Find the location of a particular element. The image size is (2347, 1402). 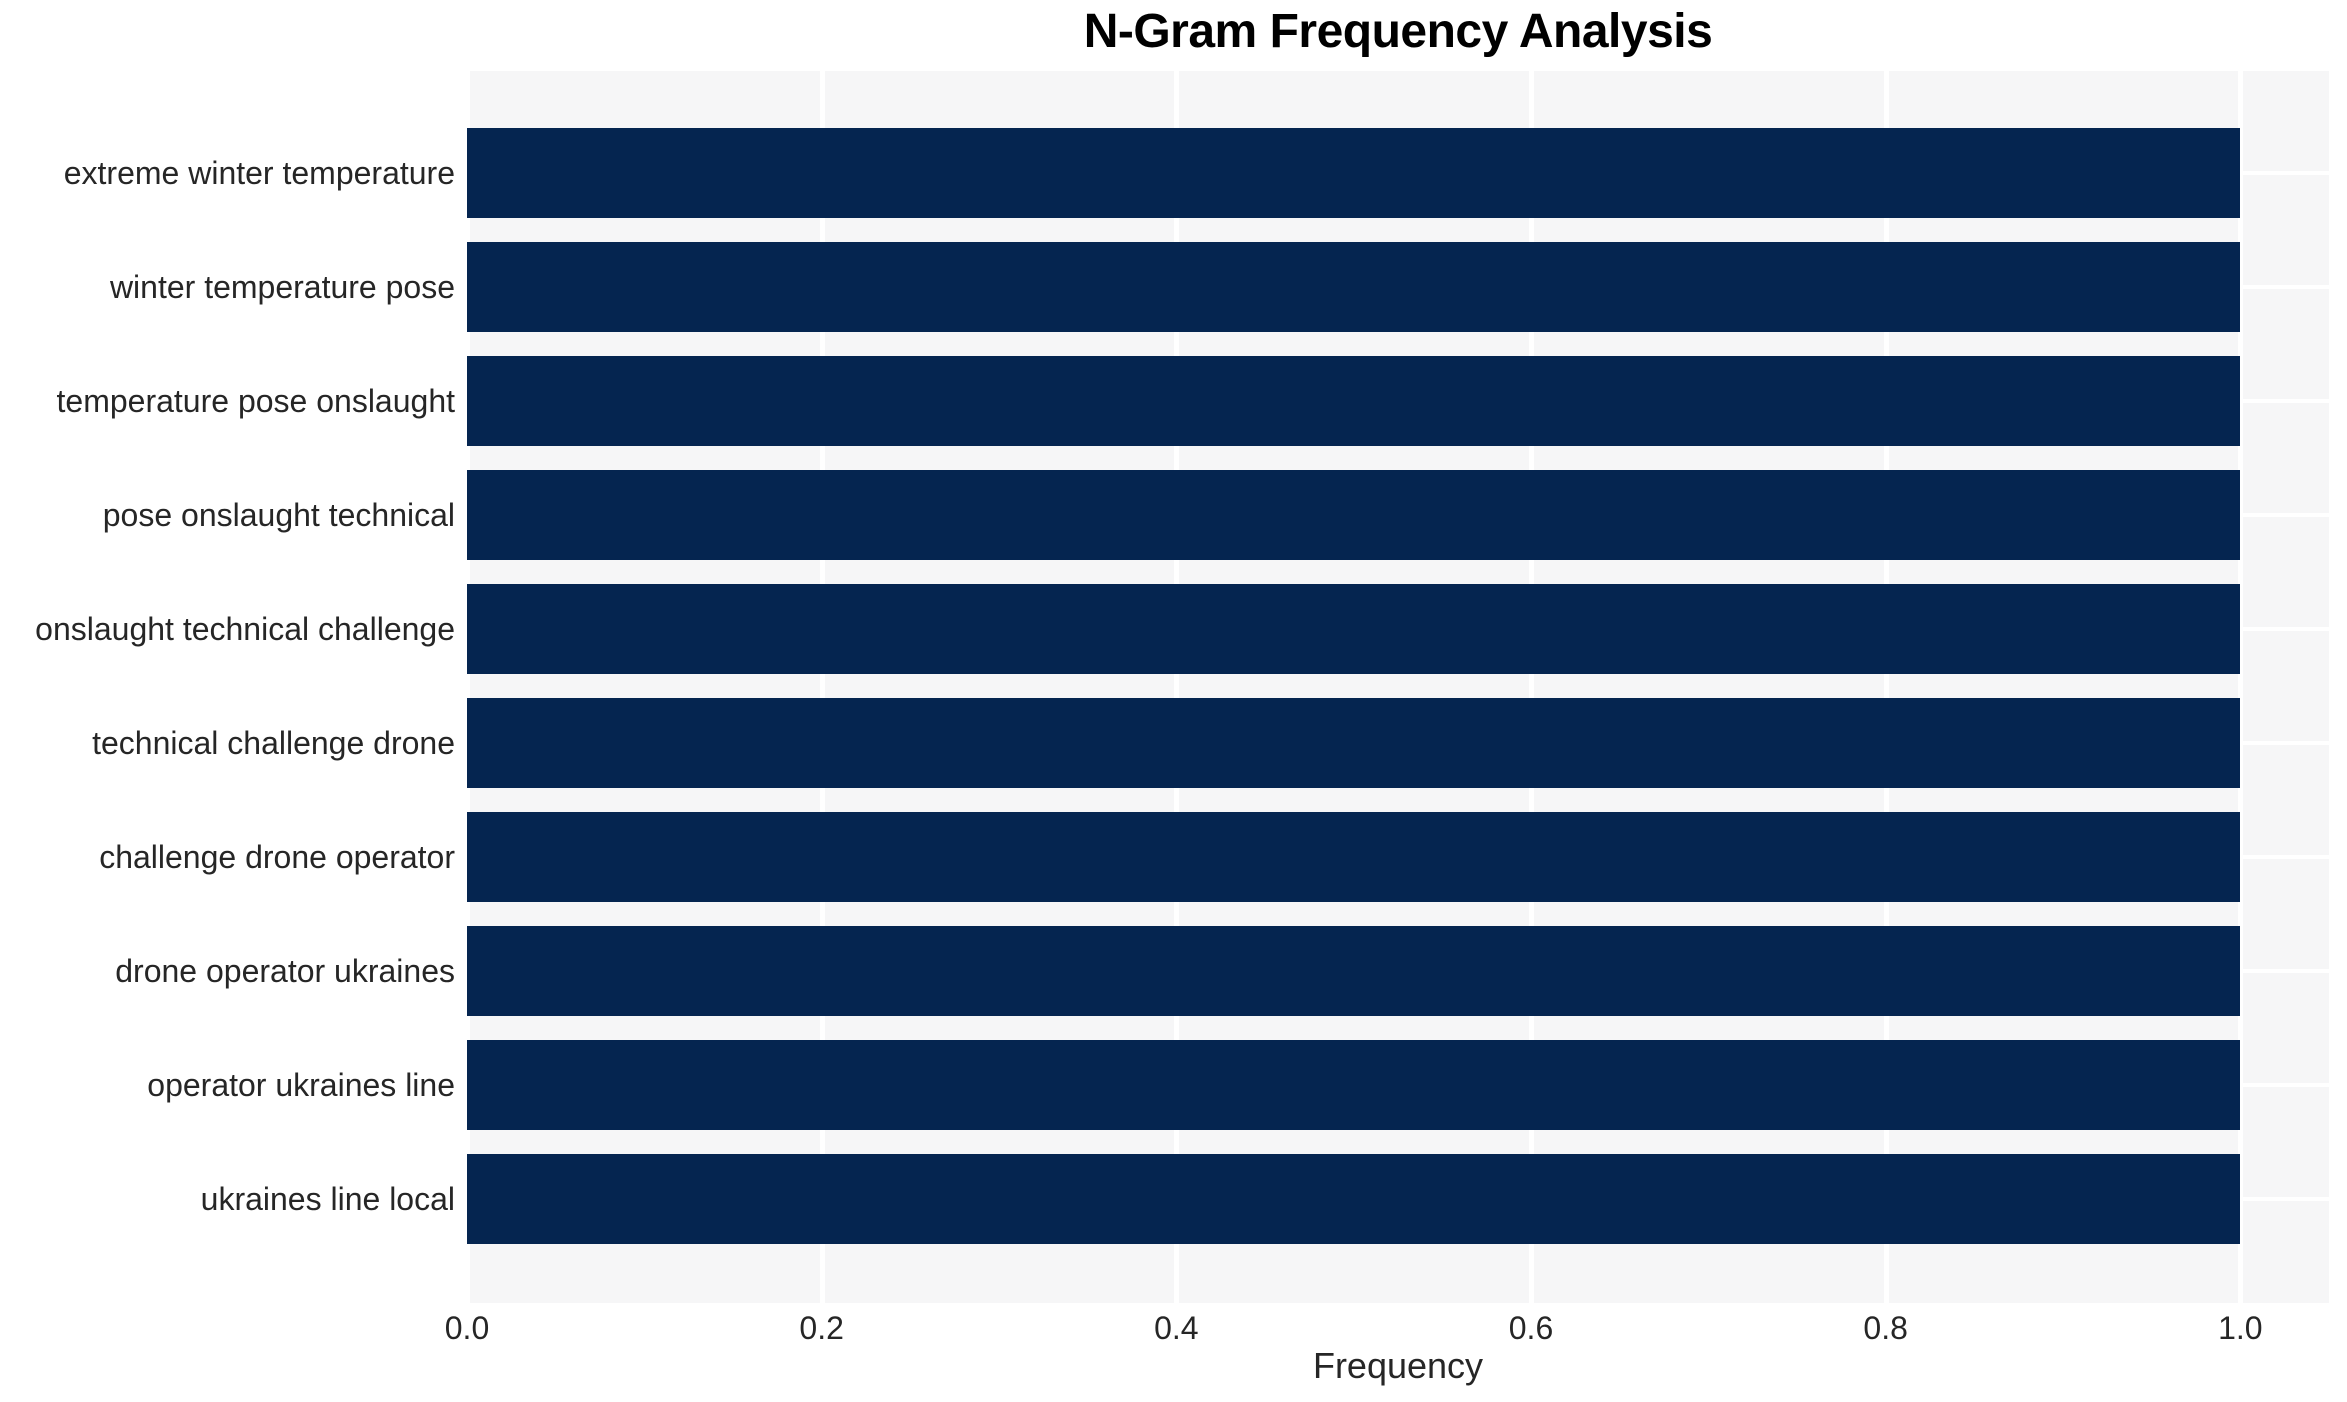

x-tick-label: 0.2 is located at coordinates (821, 1328).